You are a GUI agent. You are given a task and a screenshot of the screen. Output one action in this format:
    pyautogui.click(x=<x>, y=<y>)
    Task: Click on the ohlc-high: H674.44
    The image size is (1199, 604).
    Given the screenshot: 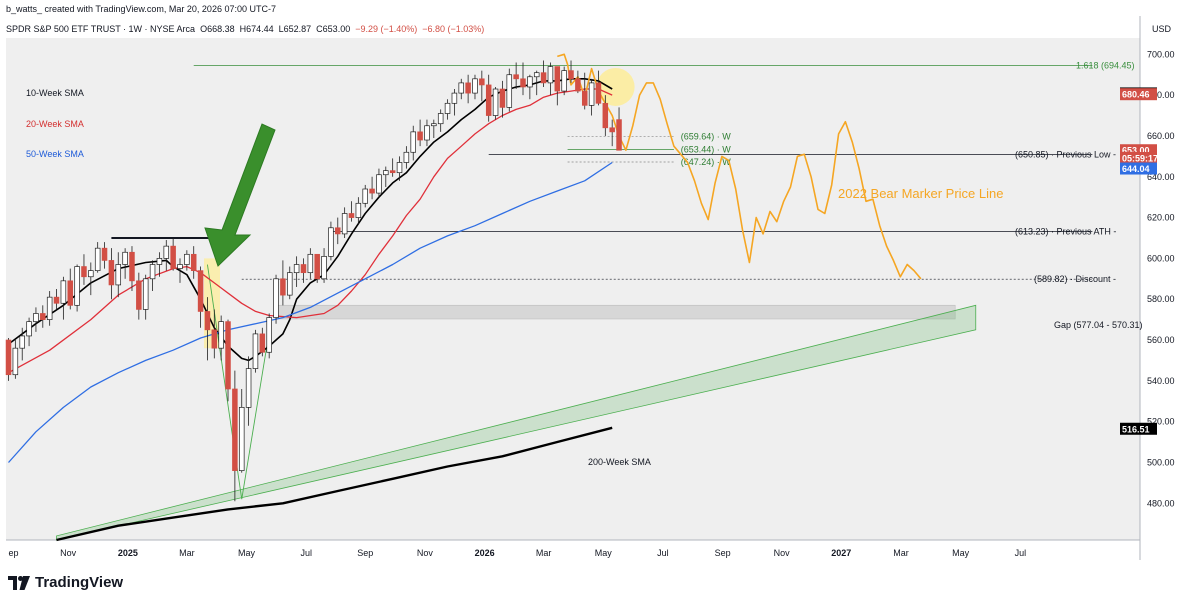 What is the action you would take?
    pyautogui.click(x=256, y=29)
    